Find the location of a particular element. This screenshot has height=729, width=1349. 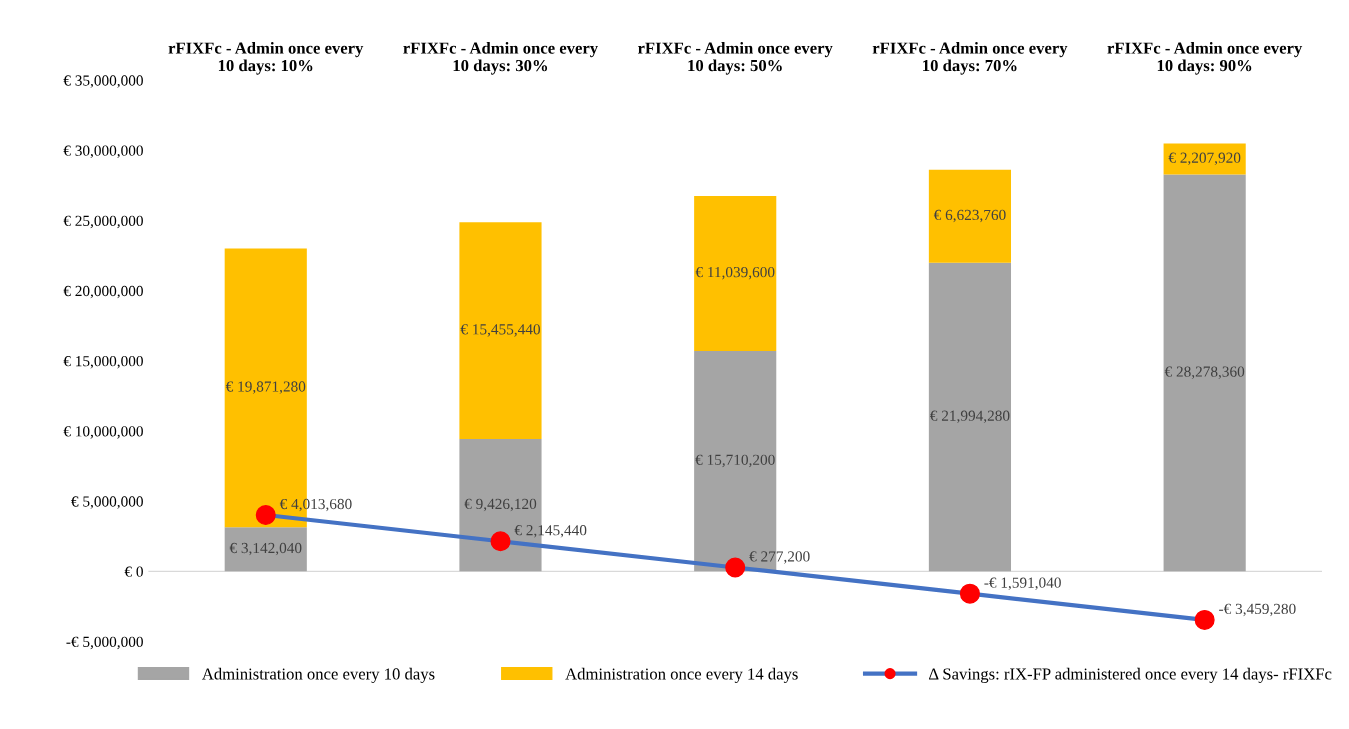

x-tick-label: rFIXFc - Admin once every 10 days: 10% is located at coordinates (266, 58).